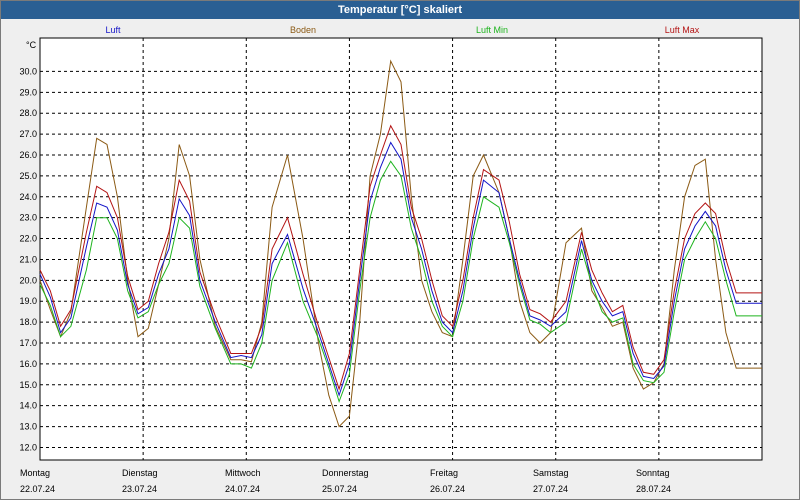 The image size is (800, 500). I want to click on y-tick-label: 21.0, so click(28, 259).